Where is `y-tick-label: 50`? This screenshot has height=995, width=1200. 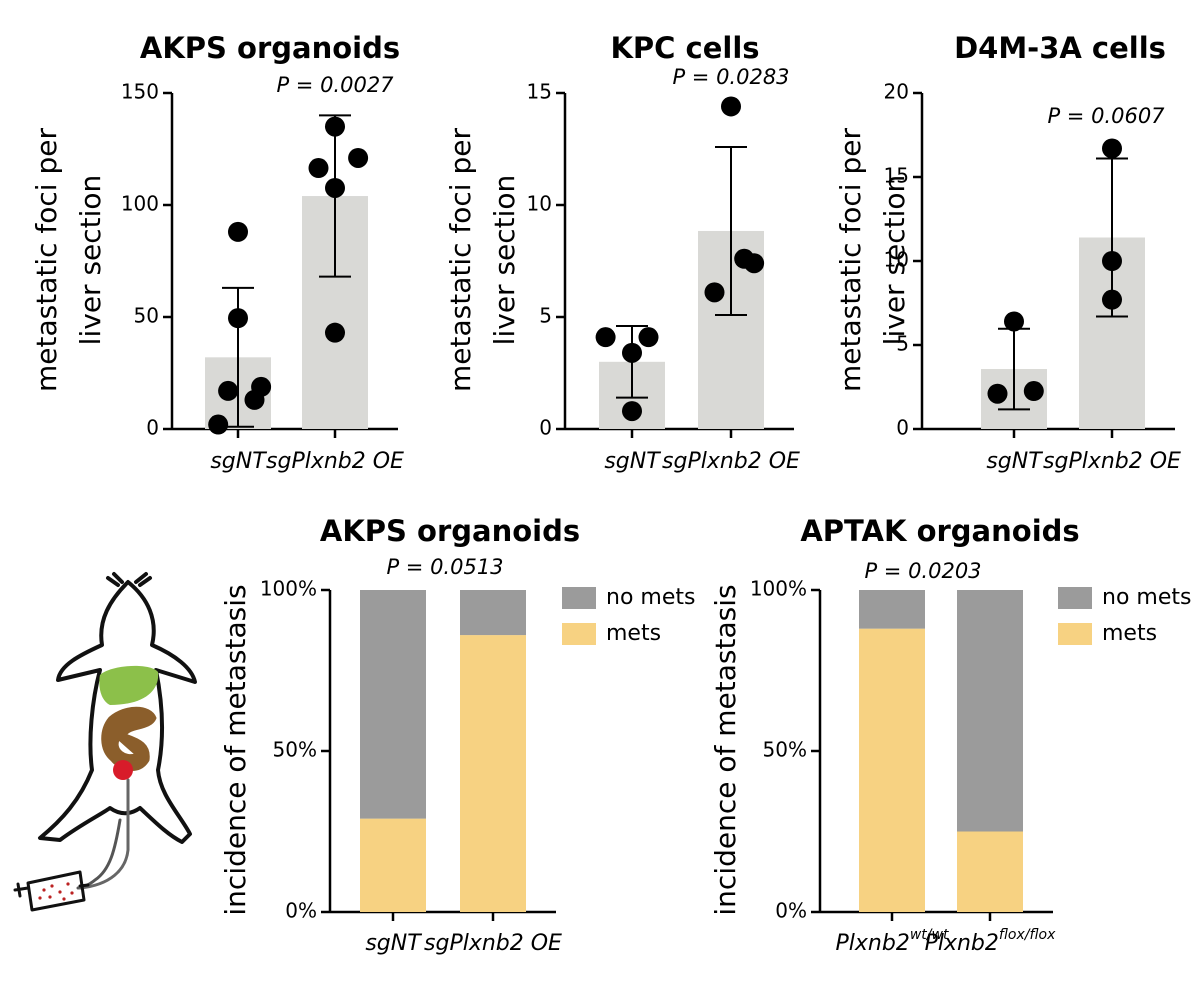
y-tick-label: 50 is located at coordinates (146, 316).